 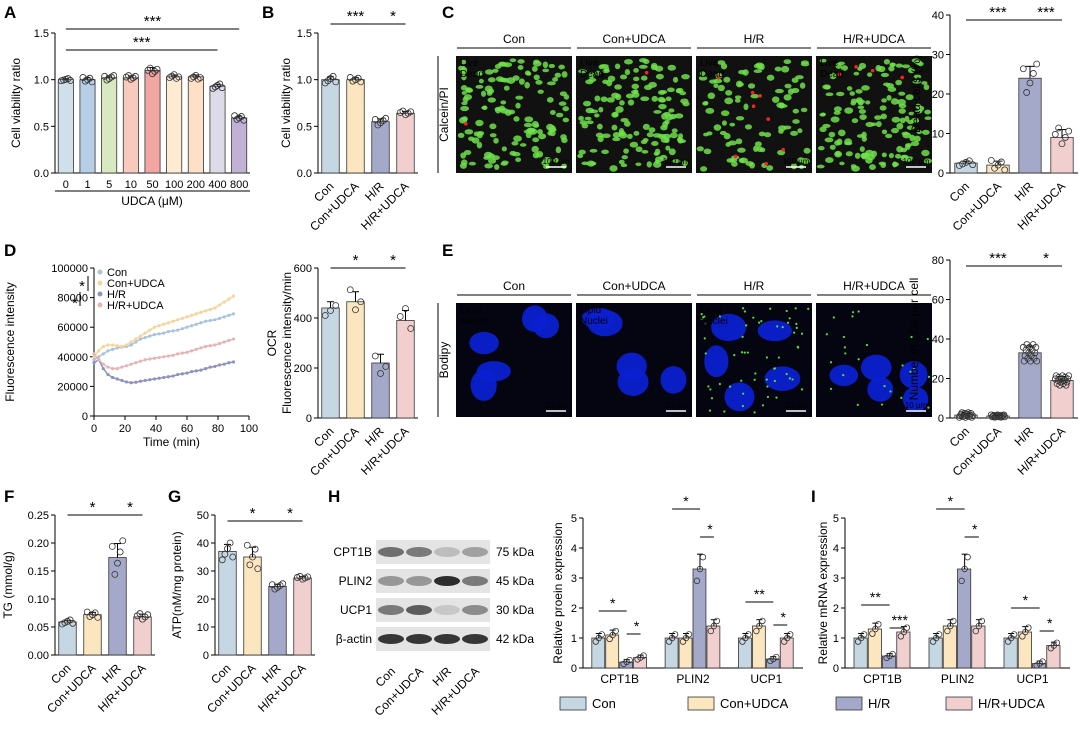 I want to click on blot-band, so click(x=475, y=639).